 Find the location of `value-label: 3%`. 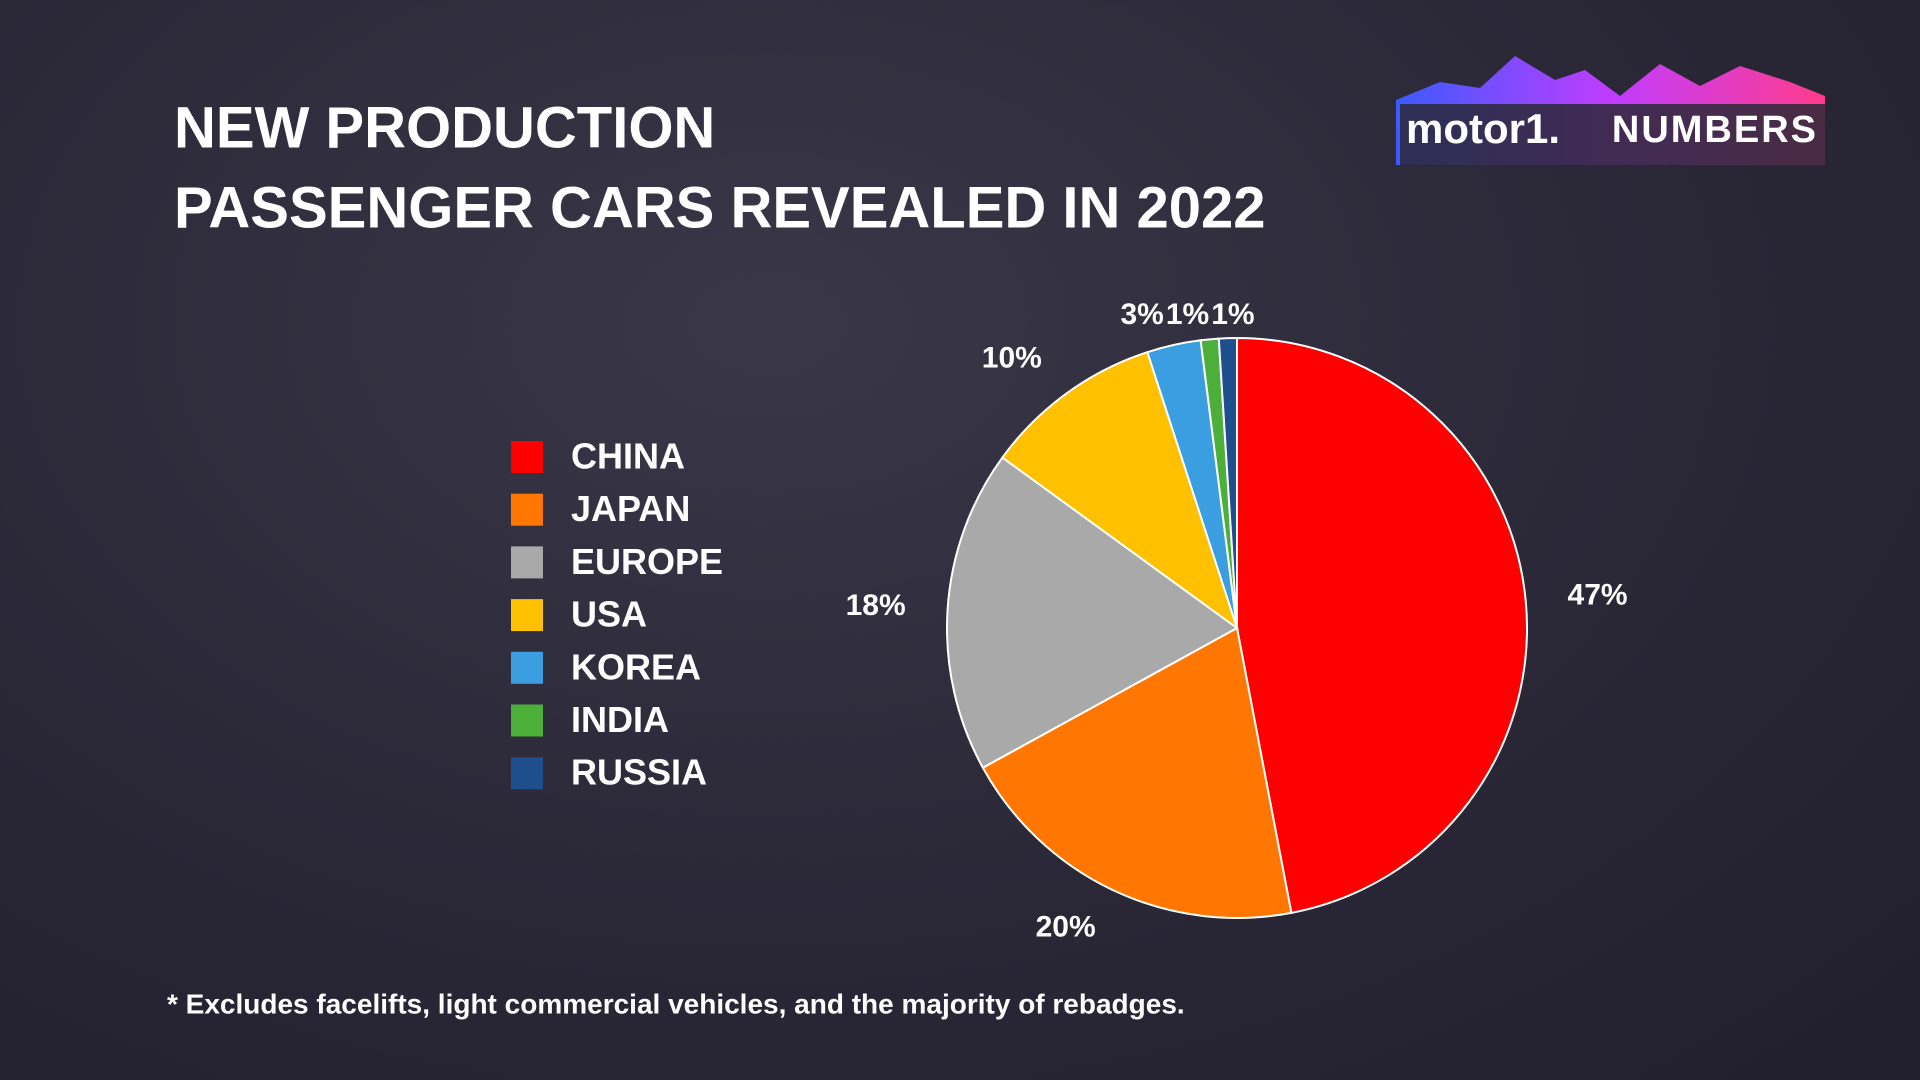

value-label: 3% is located at coordinates (1141, 314).